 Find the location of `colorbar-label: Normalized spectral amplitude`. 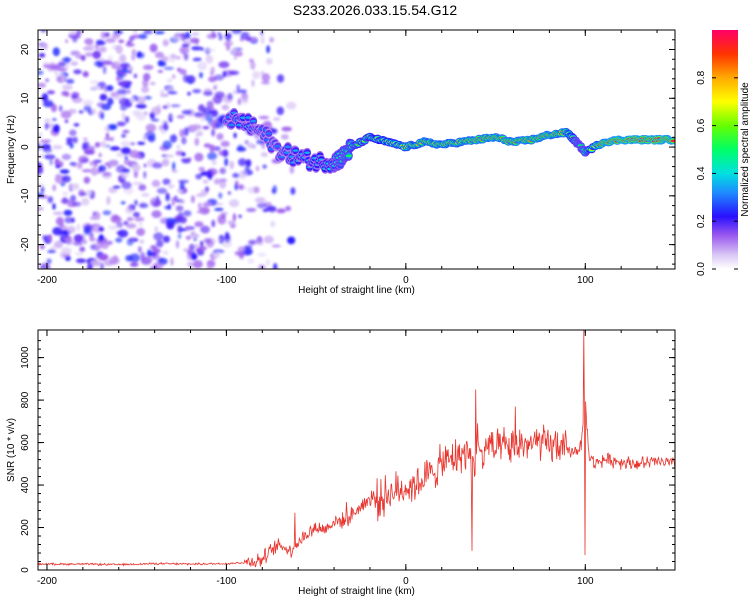

colorbar-label: Normalized spectral amplitude is located at coordinates (745, 149).